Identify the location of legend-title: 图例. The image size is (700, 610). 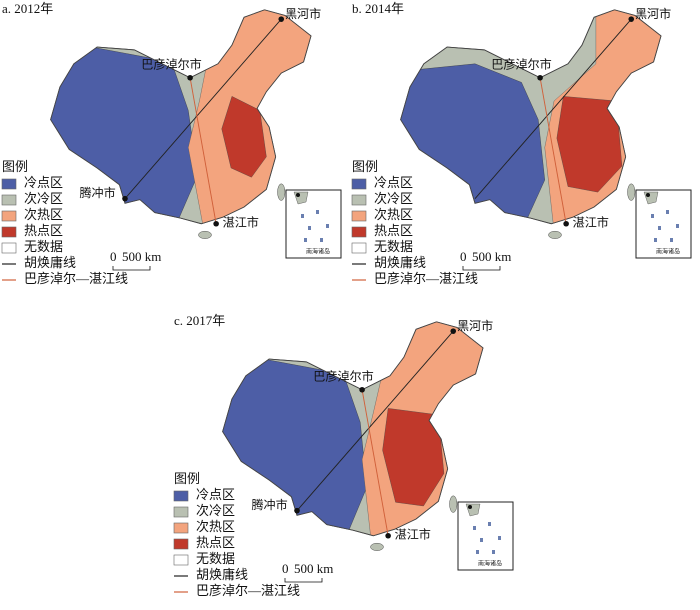
(15, 166).